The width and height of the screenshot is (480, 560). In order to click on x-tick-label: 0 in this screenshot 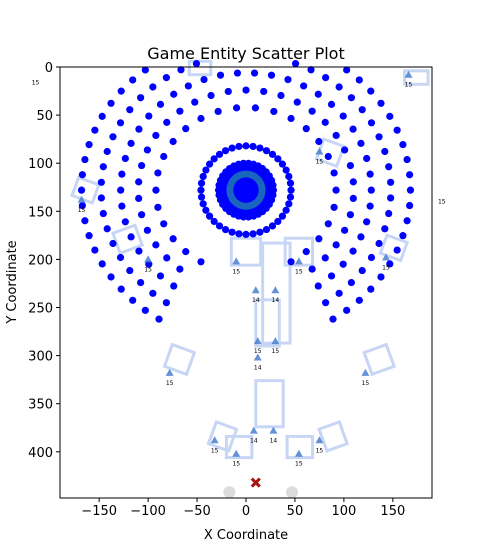, I will do `click(246, 511)`.